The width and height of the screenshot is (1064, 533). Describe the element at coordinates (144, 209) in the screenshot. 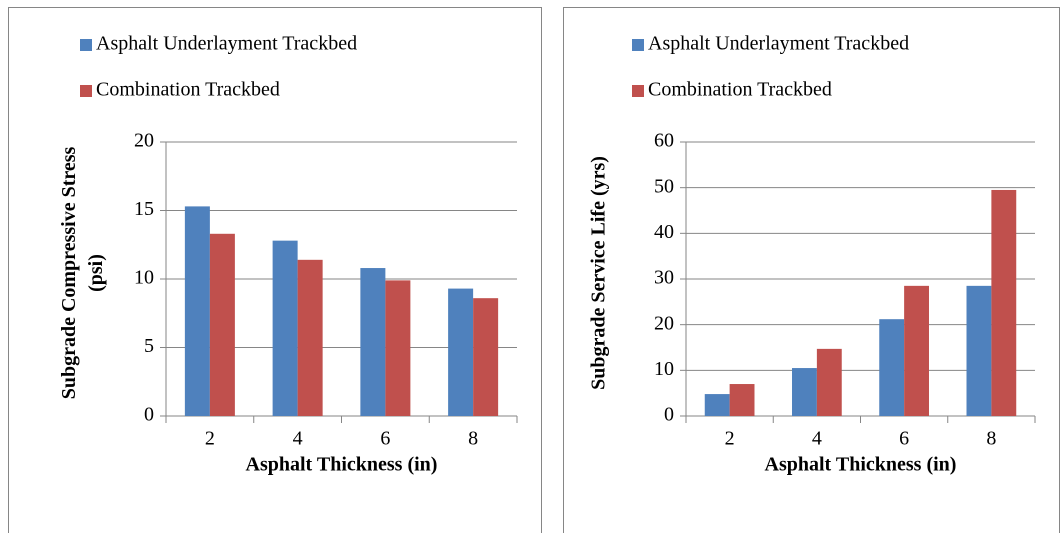

I see `y-tick-label: 15` at that location.